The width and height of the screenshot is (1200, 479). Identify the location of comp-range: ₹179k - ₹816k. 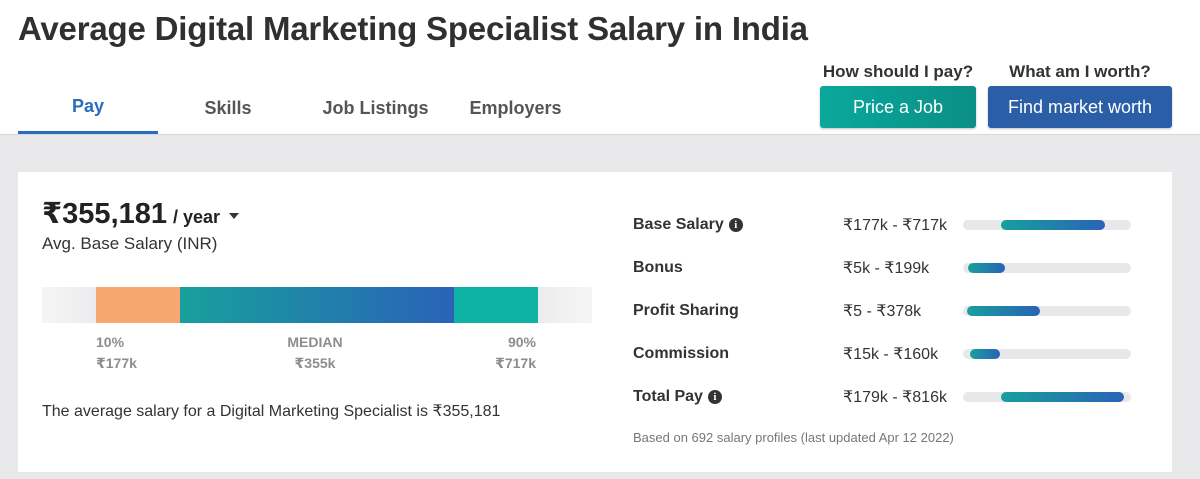
(895, 397).